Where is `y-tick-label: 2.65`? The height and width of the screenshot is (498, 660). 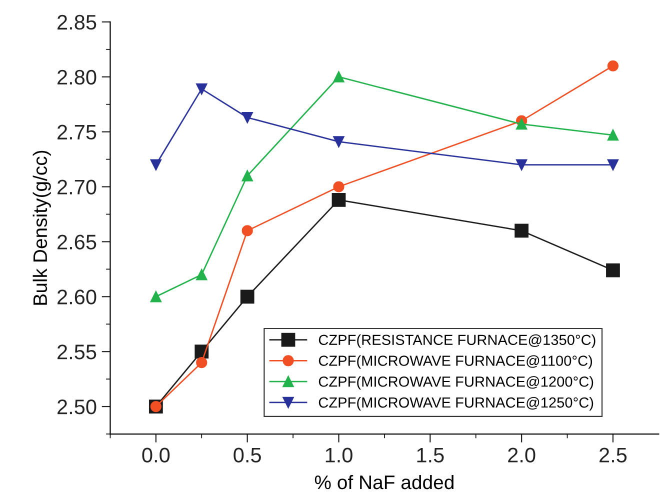 y-tick-label: 2.65 is located at coordinates (77, 242).